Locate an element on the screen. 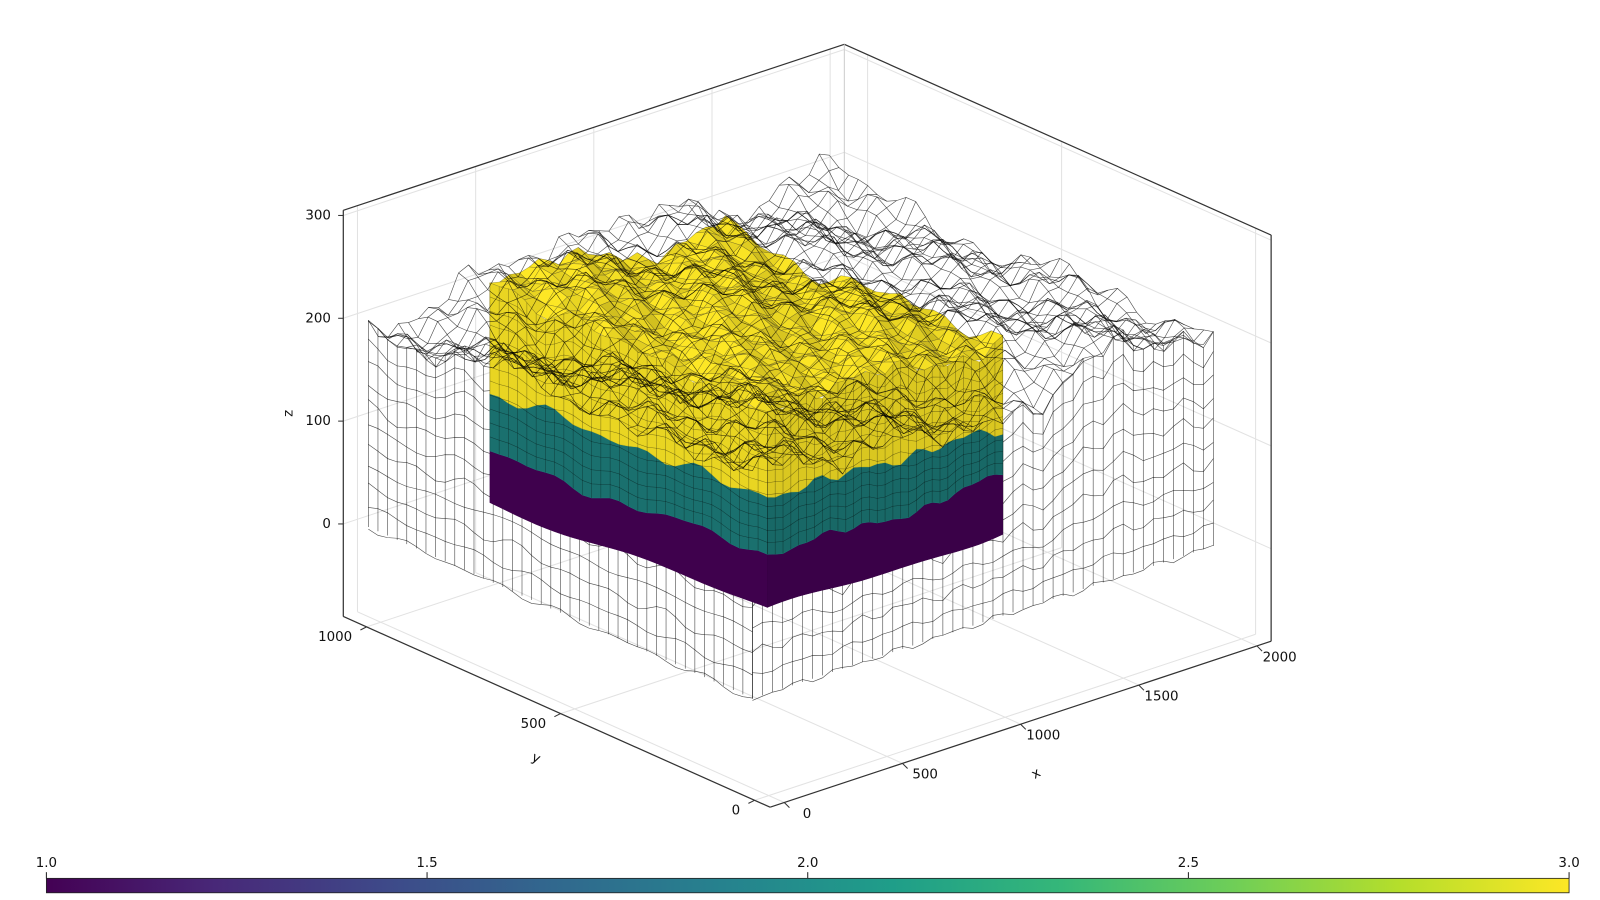 The image size is (1600, 900). colorbar-tick-label: 2.5 is located at coordinates (1188, 863).